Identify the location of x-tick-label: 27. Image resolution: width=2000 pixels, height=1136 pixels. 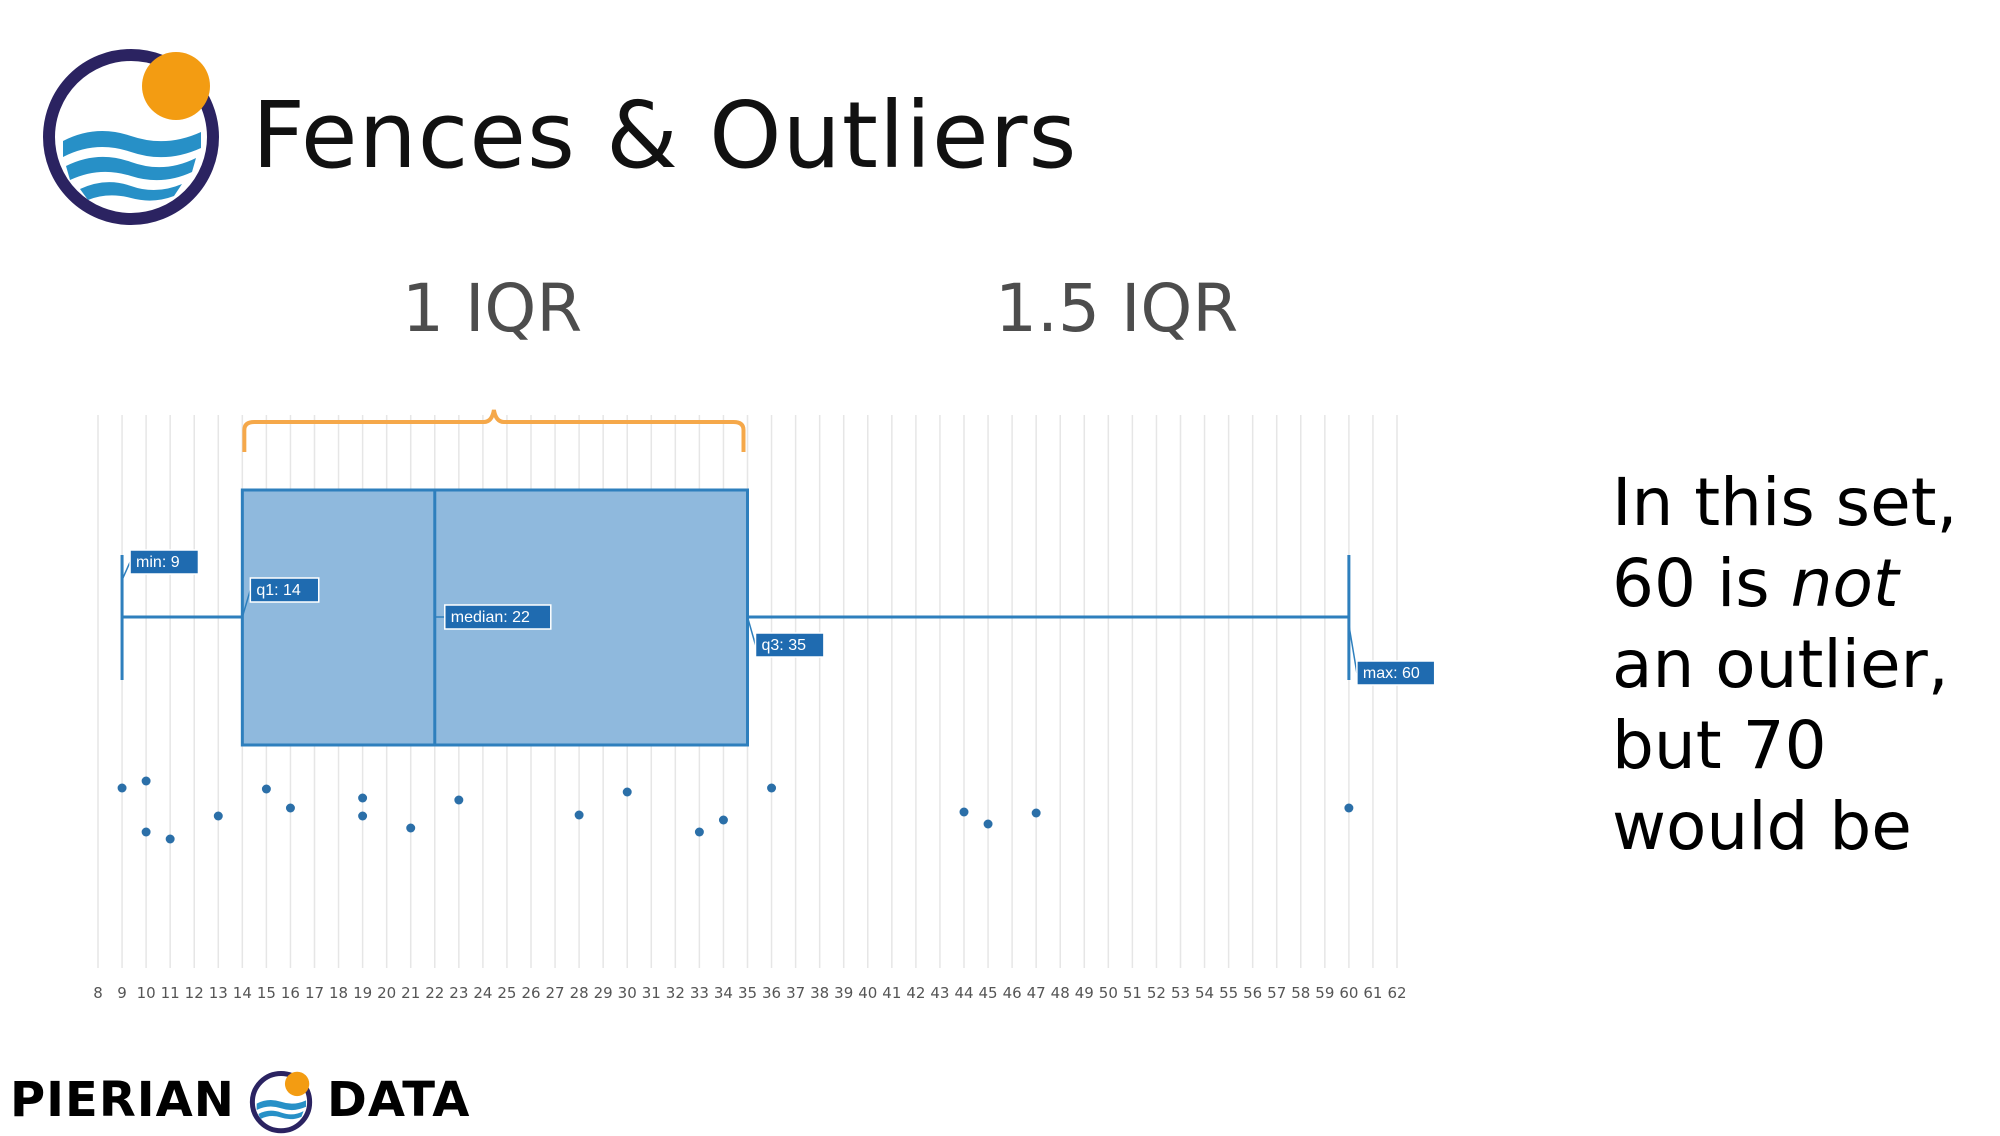
(555, 993).